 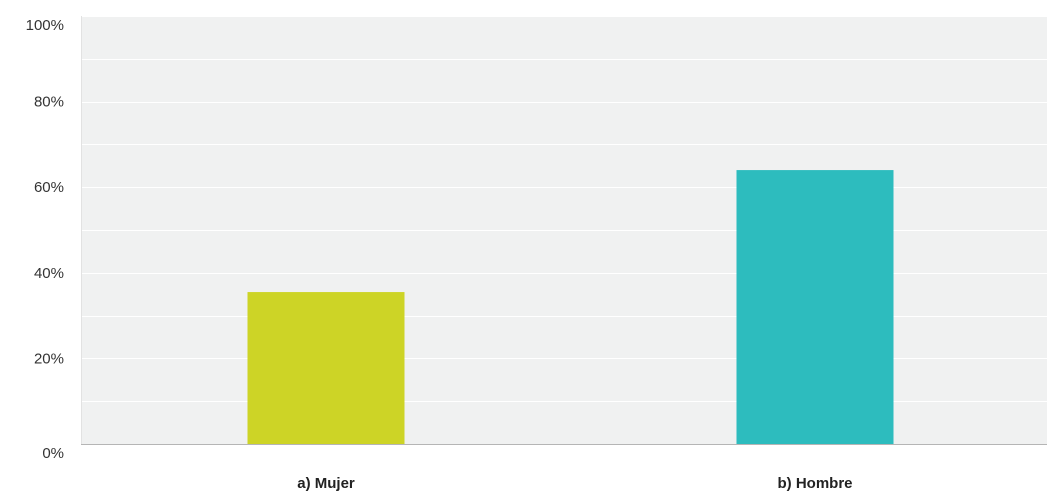 I want to click on y-tick-label: 40%, so click(x=49, y=273).